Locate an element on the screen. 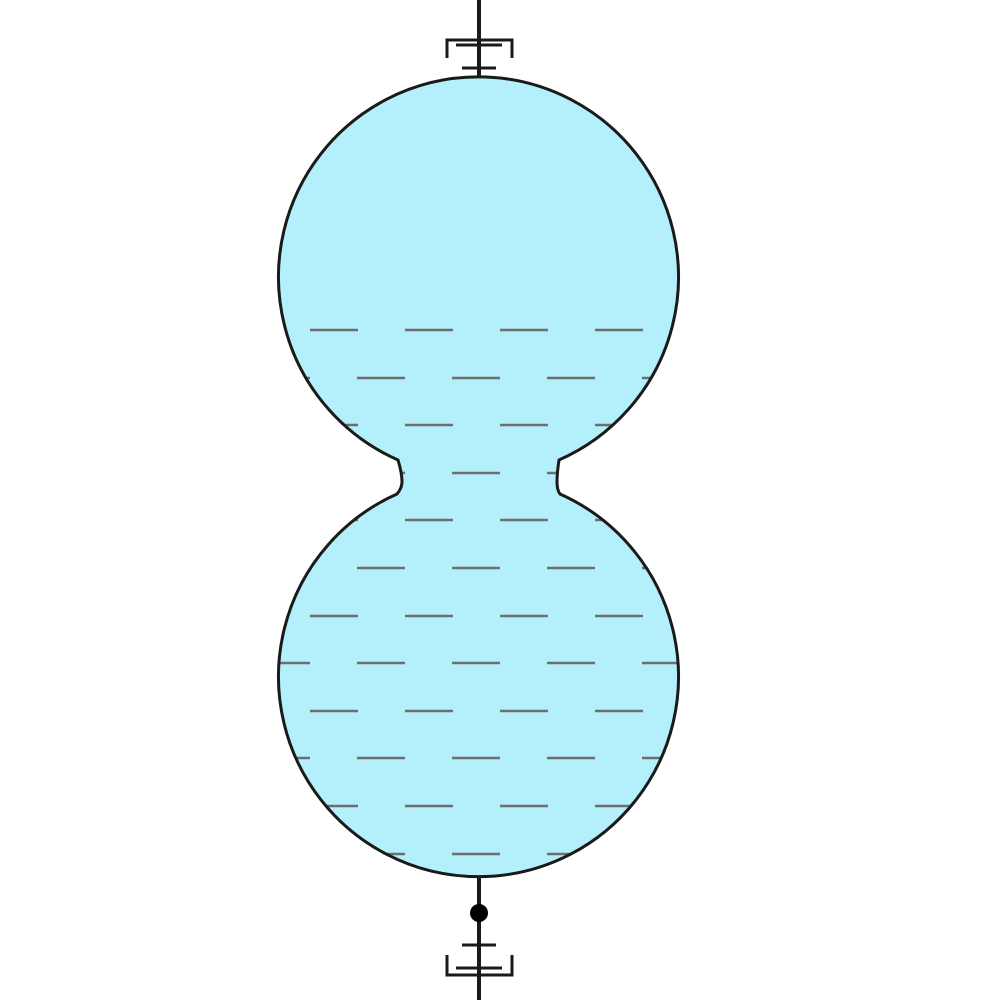 This screenshot has width=1000, height=1000. top-fixture-icon is located at coordinates (479, 54).